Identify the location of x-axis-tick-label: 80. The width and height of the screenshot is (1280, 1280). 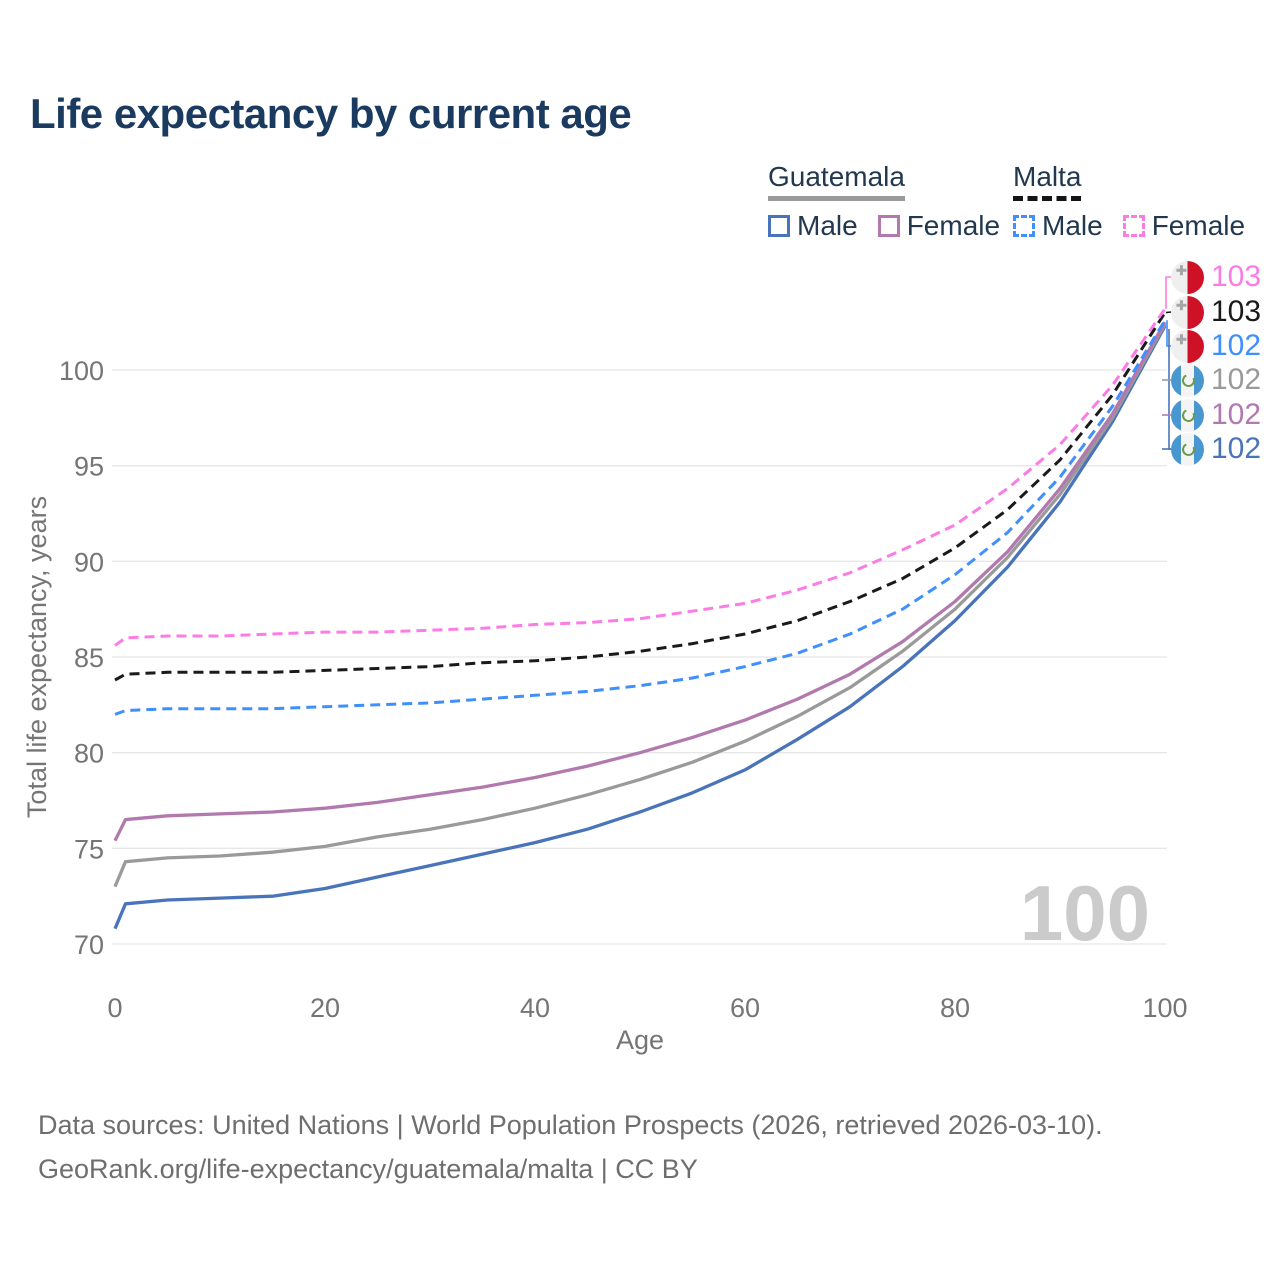
(955, 1008).